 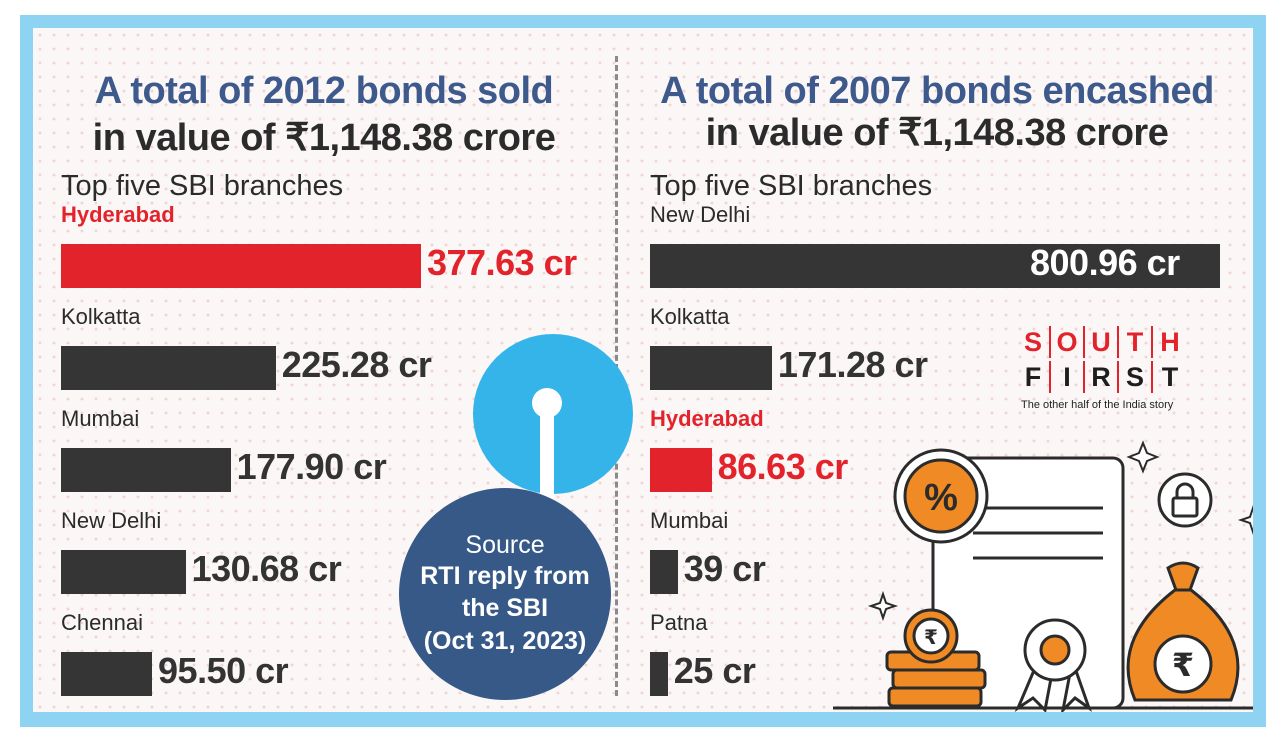 I want to click on brand-logo-row2: F I R S T, so click(x=1102, y=377).